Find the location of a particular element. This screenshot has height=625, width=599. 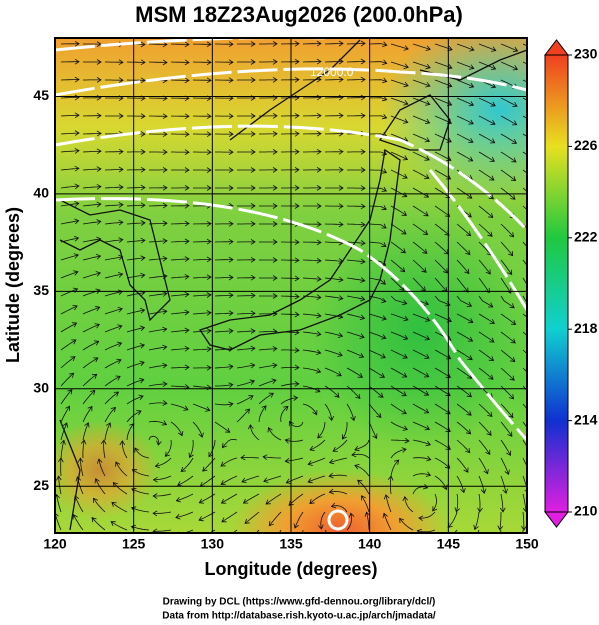

colorbar-tick-label: 222 is located at coordinates (586, 237).